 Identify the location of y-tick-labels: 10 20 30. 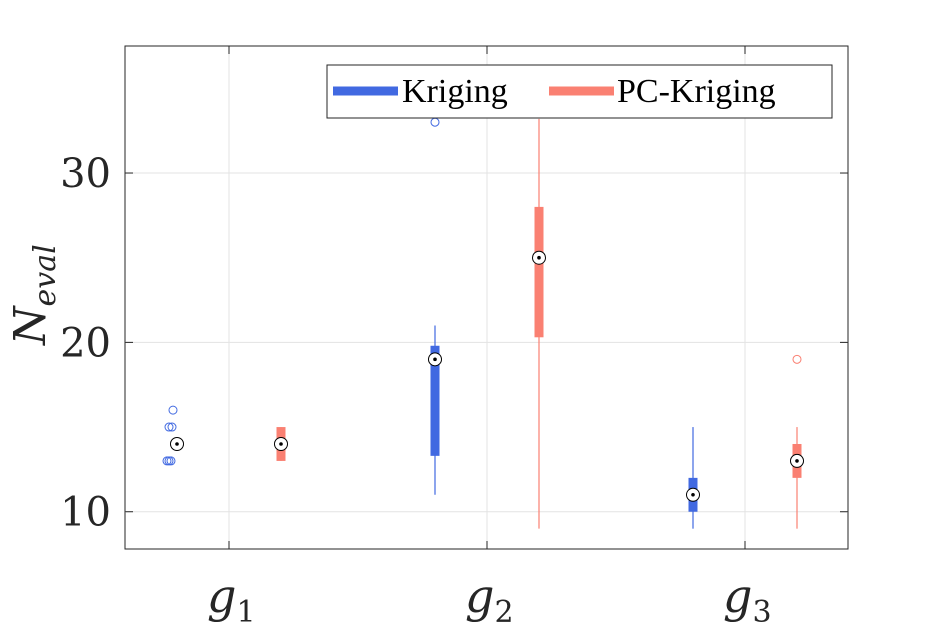
(85, 343).